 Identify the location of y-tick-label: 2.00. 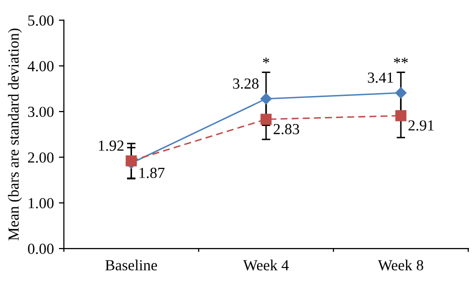
(41, 157).